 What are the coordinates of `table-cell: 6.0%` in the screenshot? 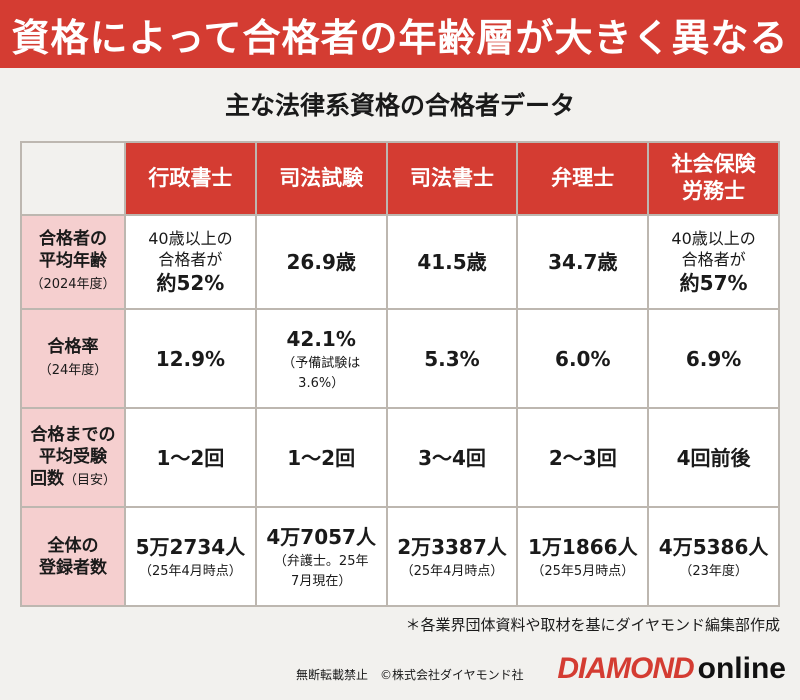 It's located at (583, 359).